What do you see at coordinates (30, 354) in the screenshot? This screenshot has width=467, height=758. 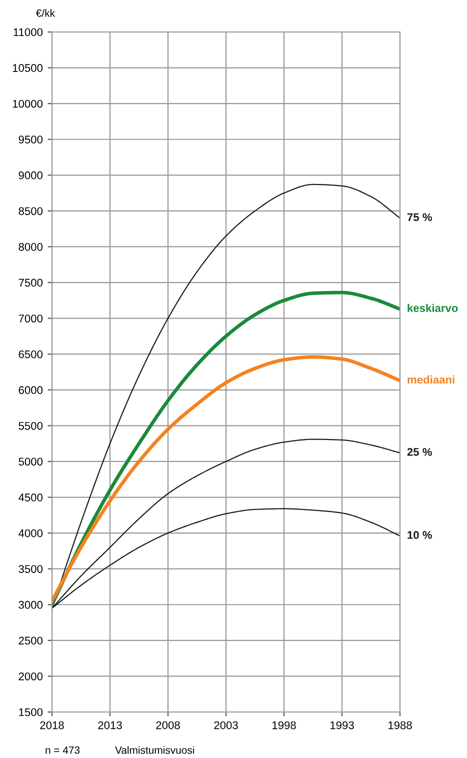 I see `y-tick-label: 6500` at bounding box center [30, 354].